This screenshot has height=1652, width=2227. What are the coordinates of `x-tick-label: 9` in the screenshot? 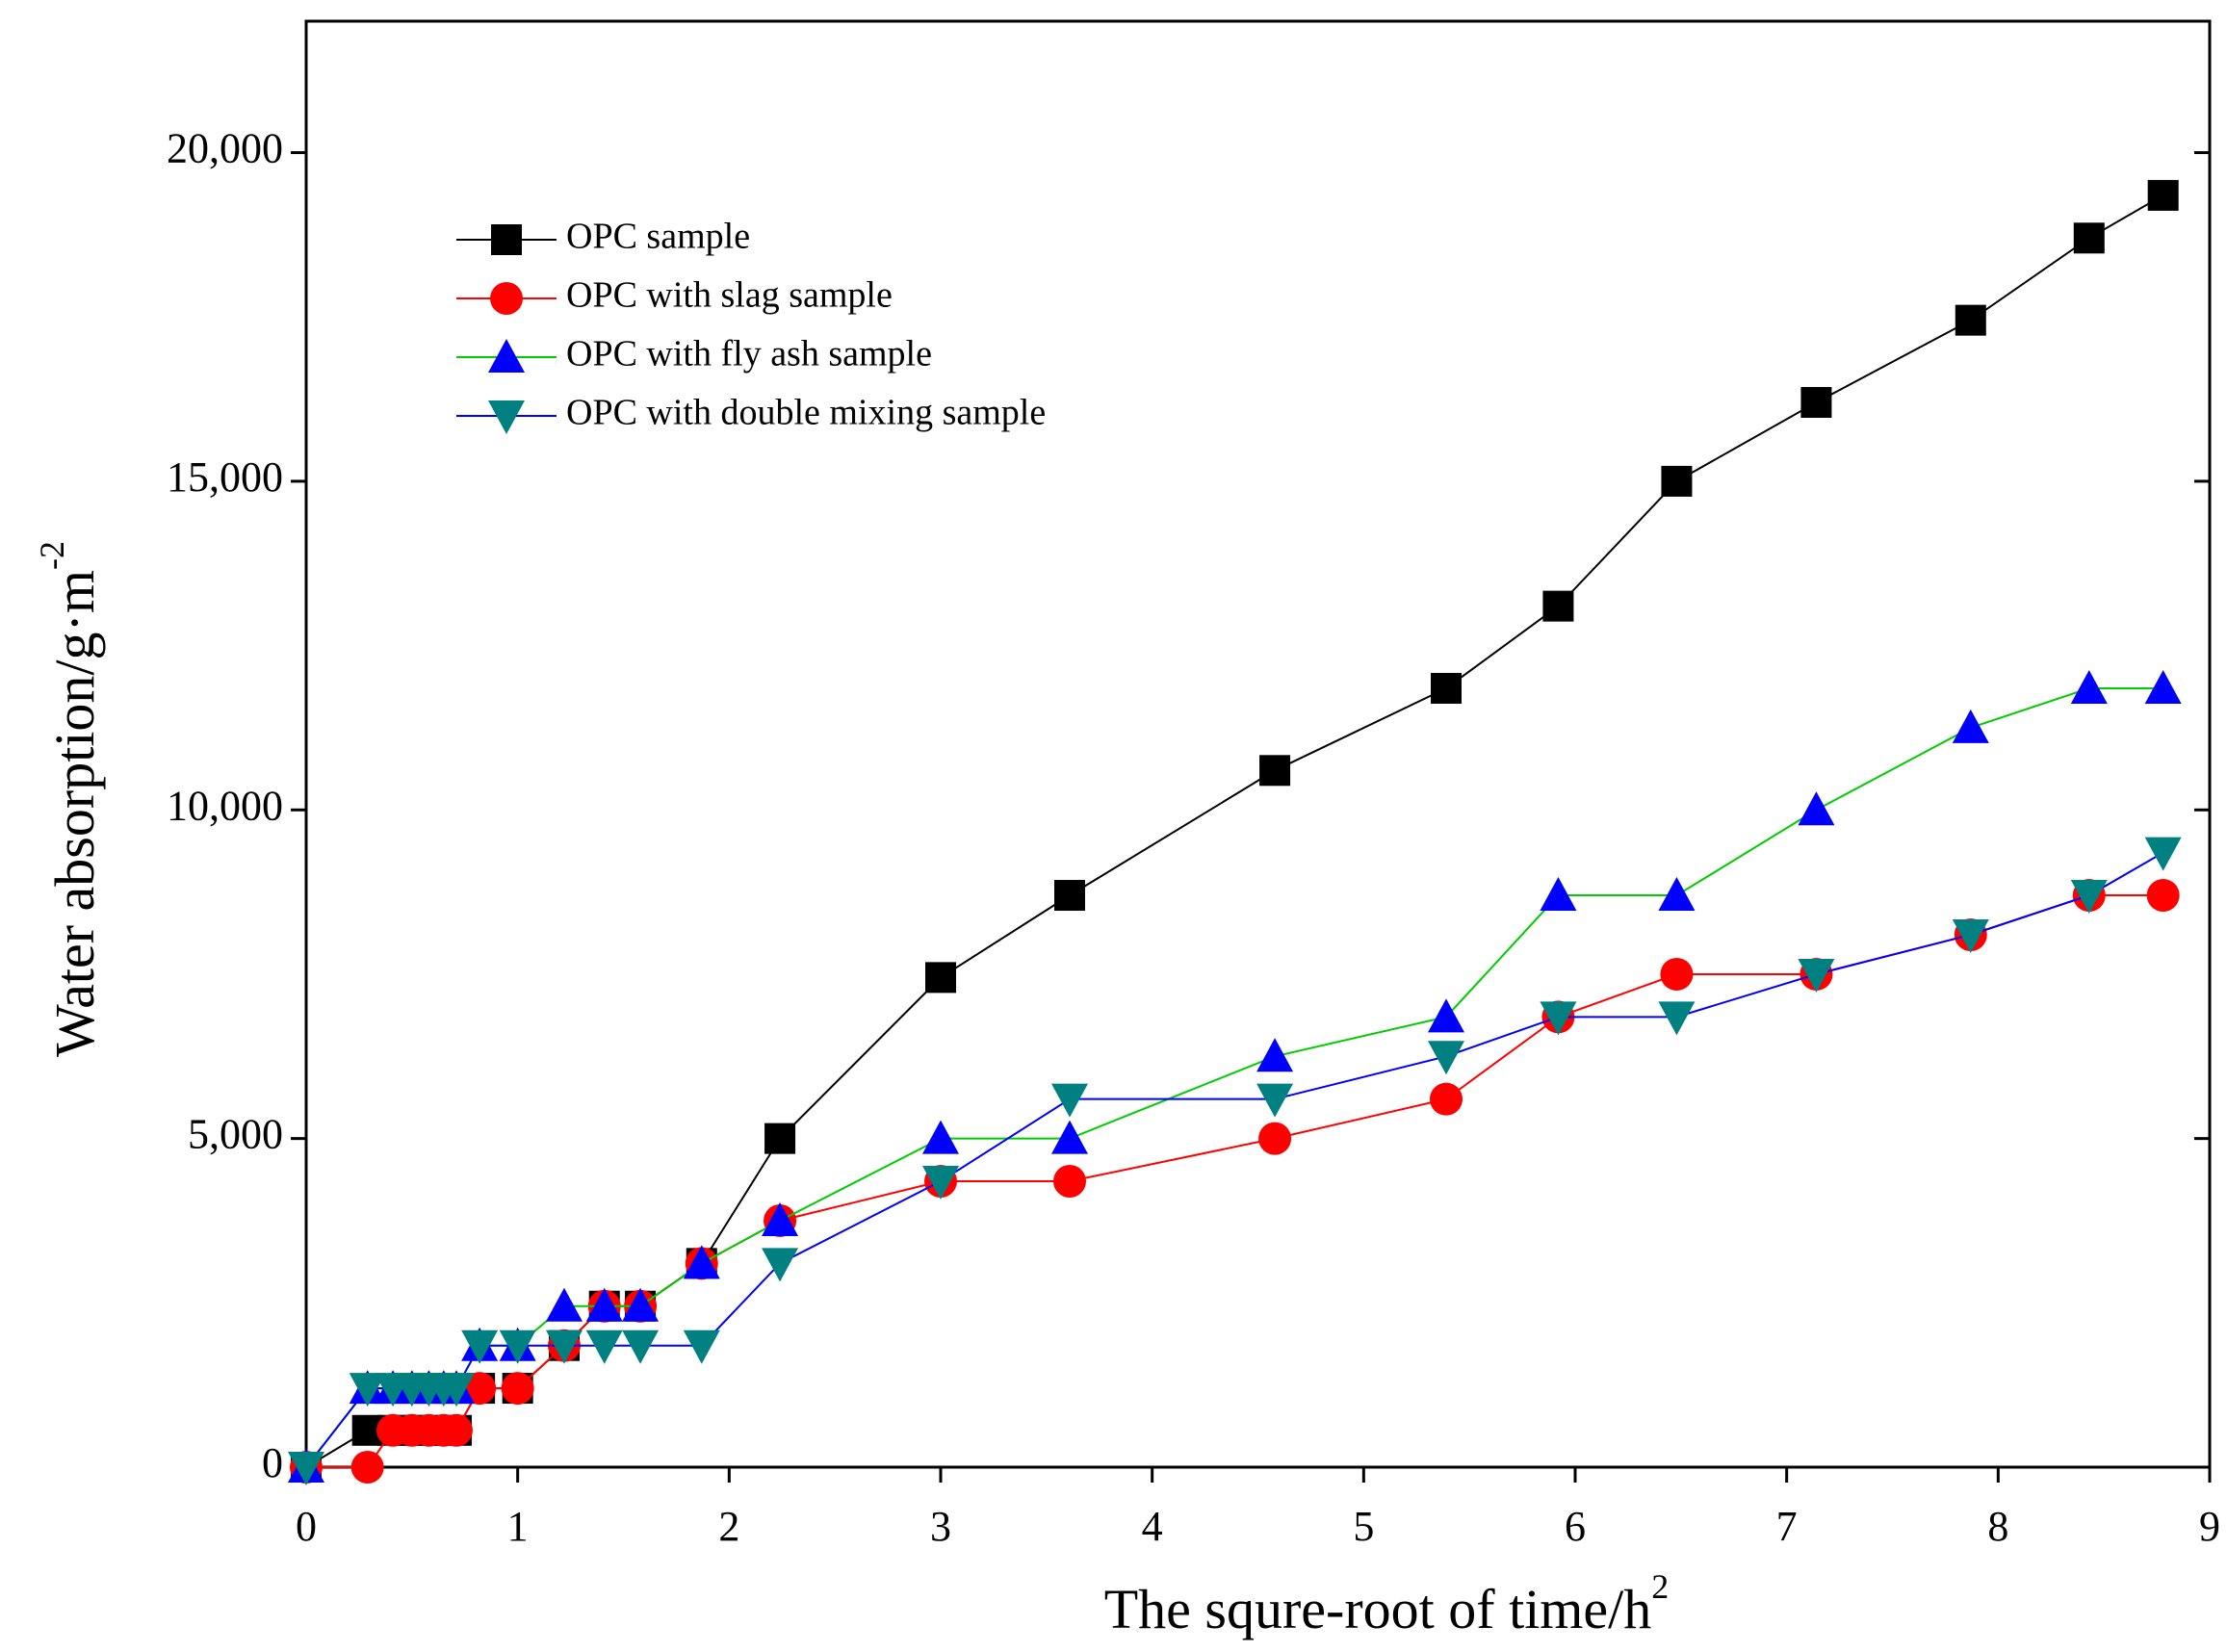 It's located at (2210, 1526).